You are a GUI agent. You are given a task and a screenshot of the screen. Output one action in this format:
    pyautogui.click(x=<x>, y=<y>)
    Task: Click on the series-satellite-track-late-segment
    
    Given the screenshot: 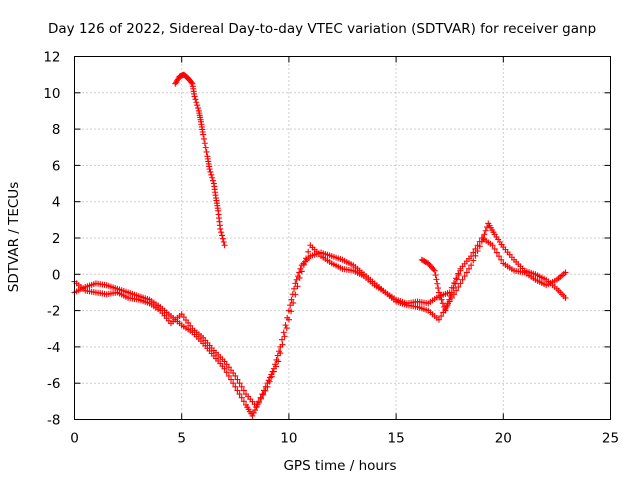 What is the action you would take?
    pyautogui.click(x=441, y=285)
    